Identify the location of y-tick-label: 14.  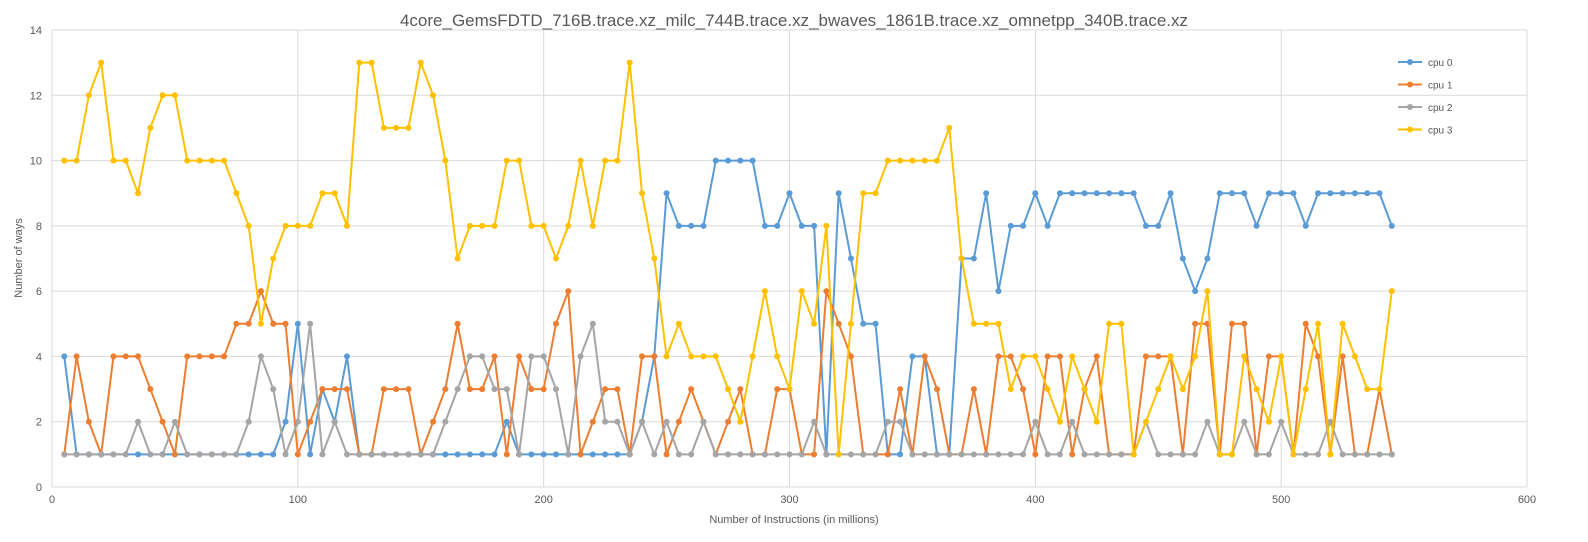
(36, 31).